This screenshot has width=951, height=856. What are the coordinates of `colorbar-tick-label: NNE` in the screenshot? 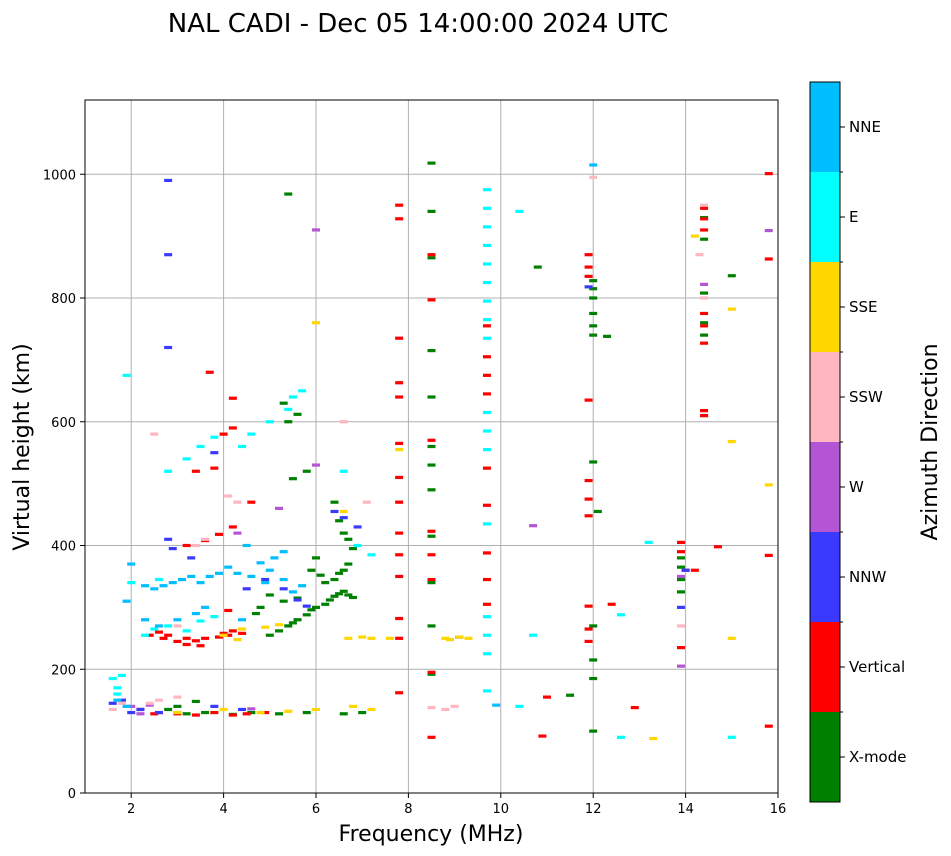 It's located at (865, 127).